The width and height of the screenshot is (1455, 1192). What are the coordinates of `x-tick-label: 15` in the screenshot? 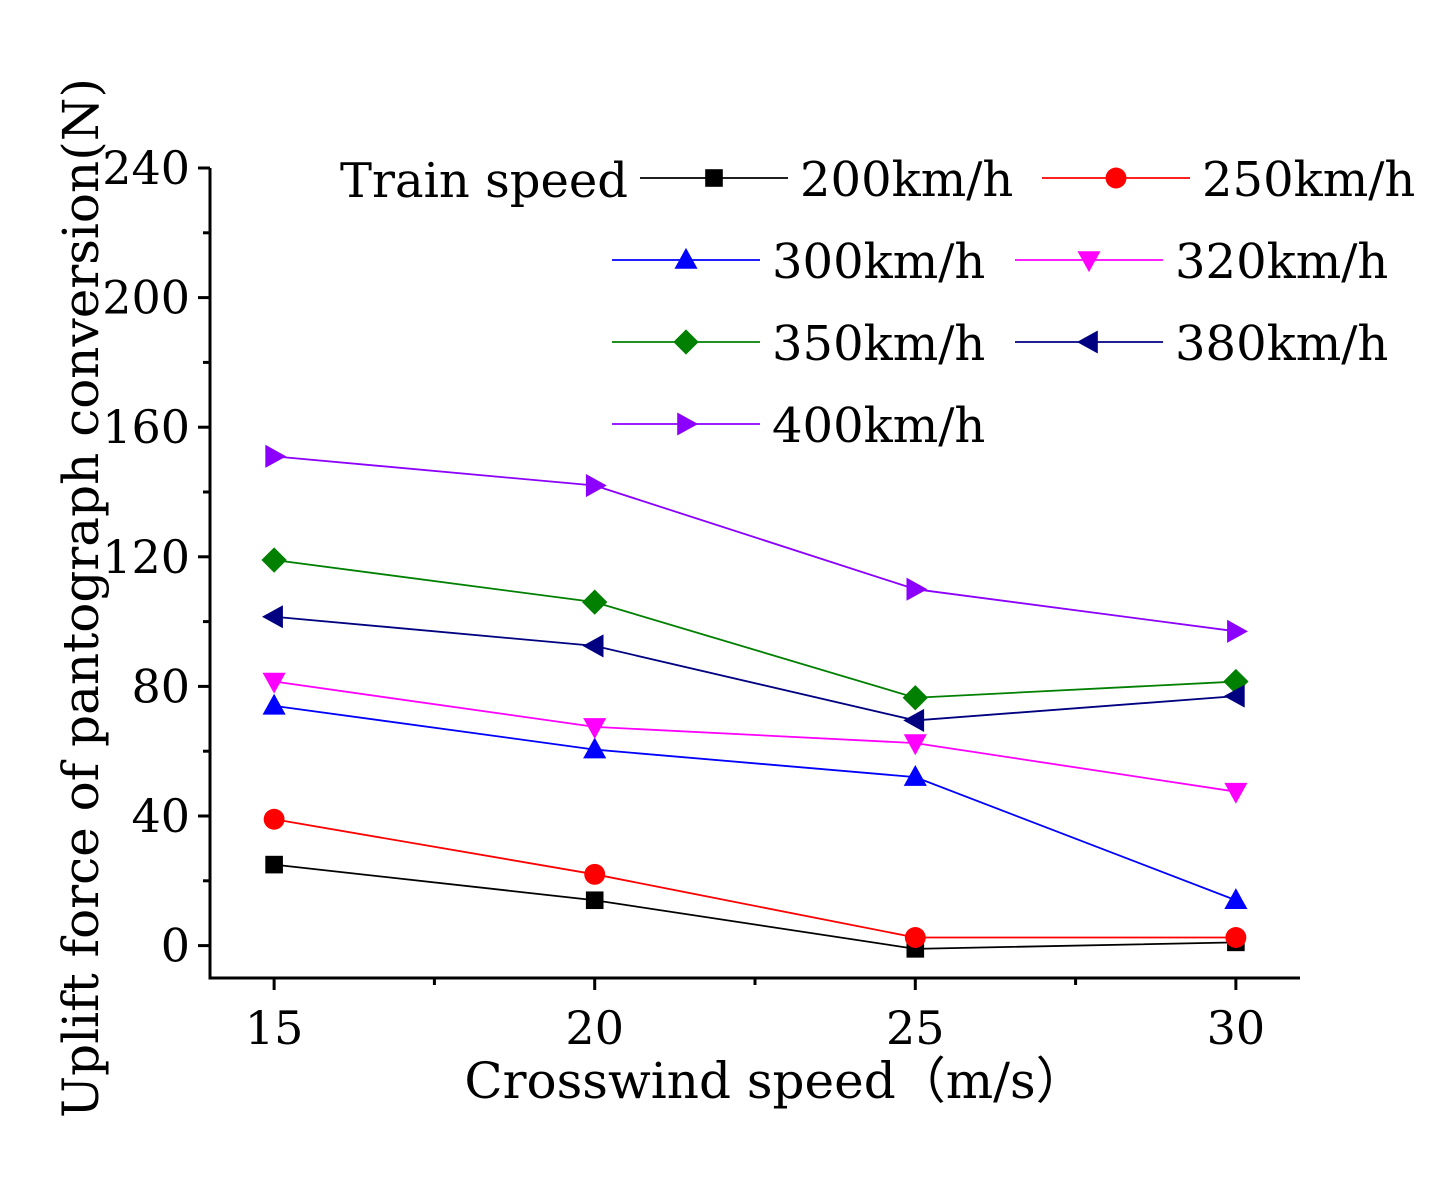 It's located at (274, 1028).